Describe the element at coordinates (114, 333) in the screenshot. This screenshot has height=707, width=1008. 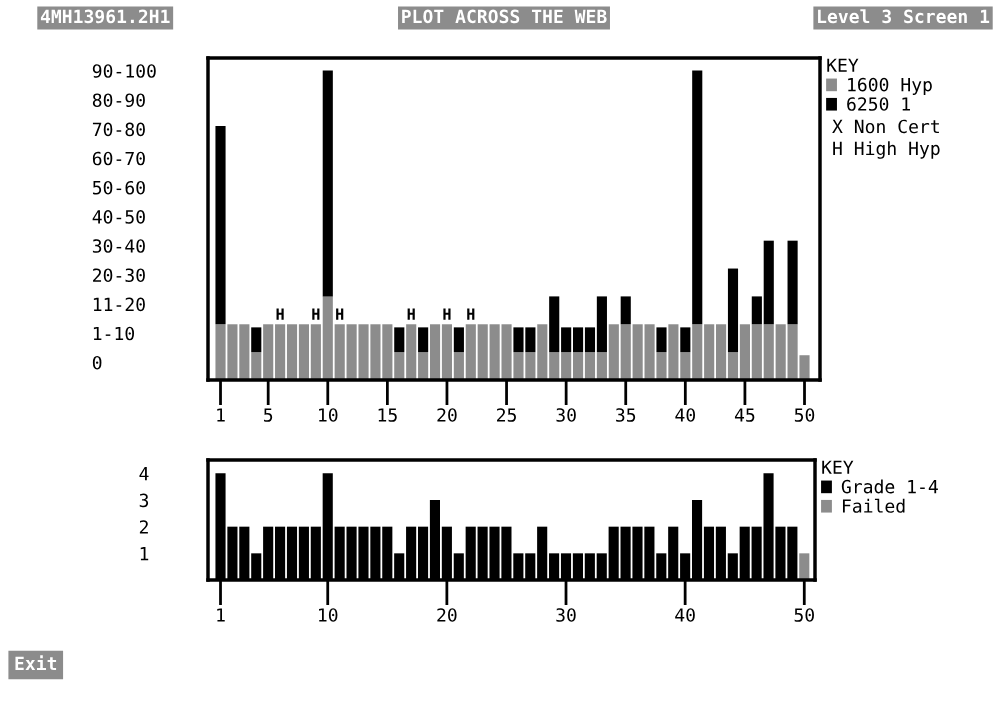
I see `text: 1-10` at that location.